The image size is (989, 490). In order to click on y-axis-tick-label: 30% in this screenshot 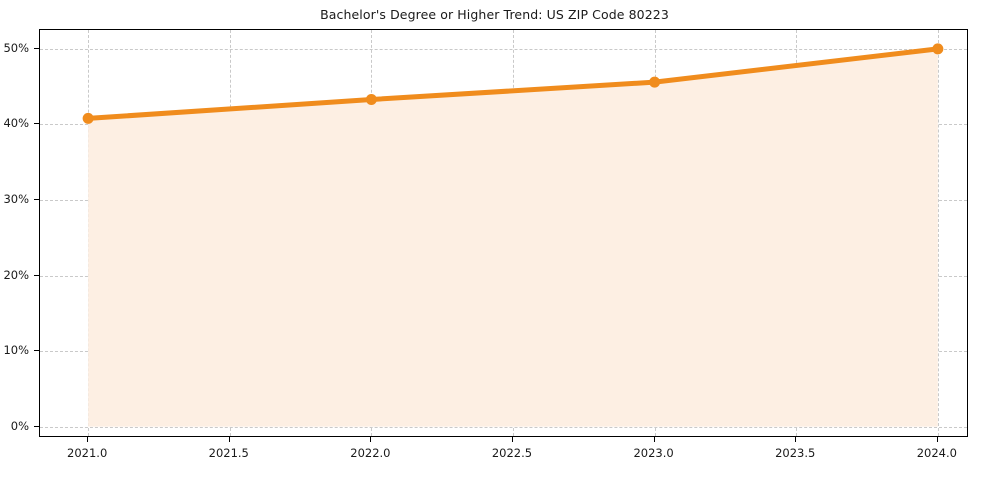, I will do `click(16, 199)`.